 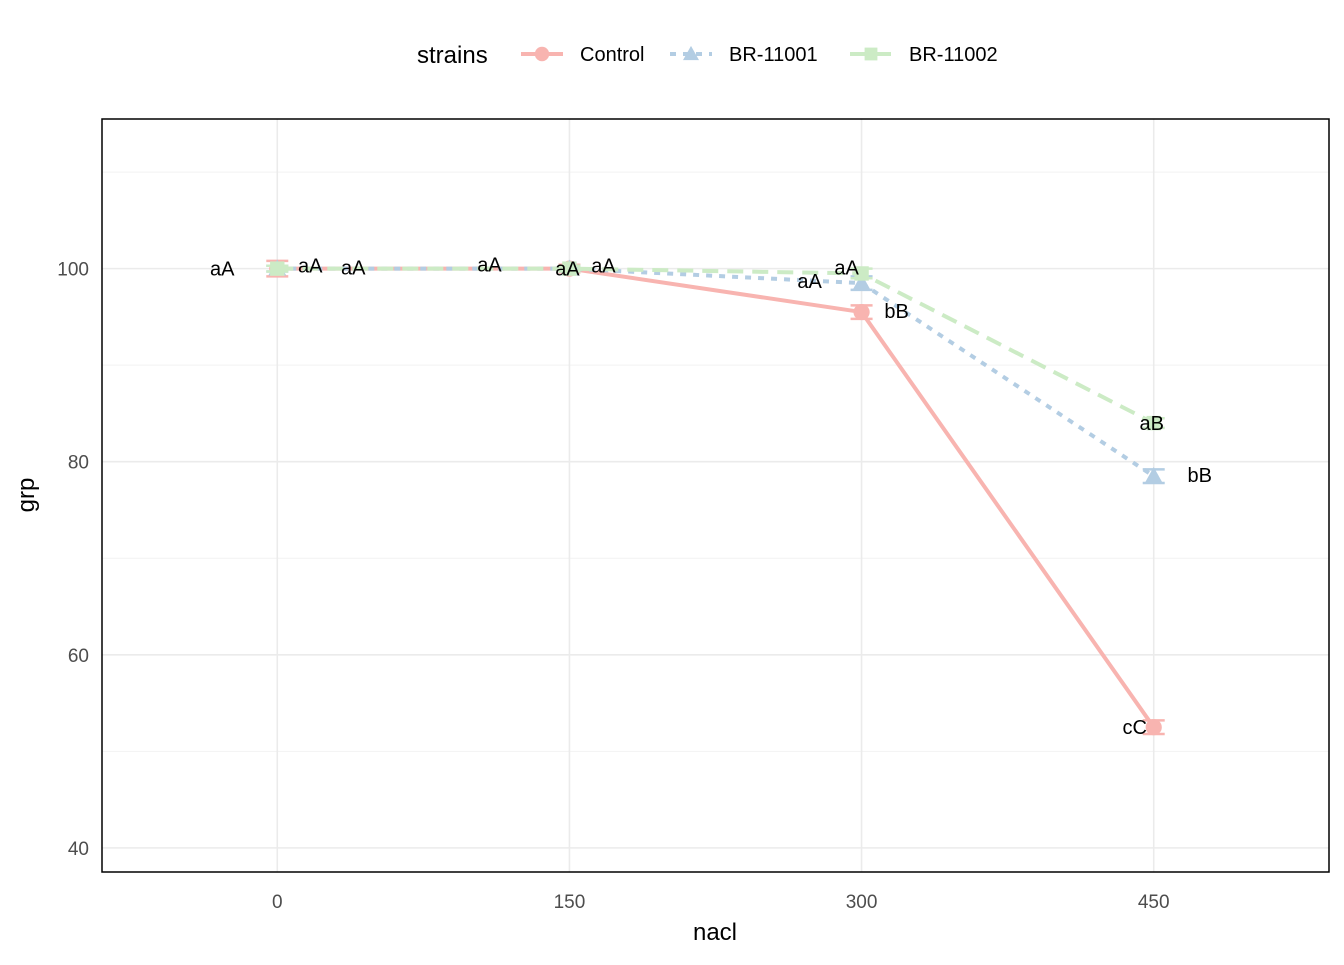 I want to click on x-tick-label: 0, so click(x=277, y=902).